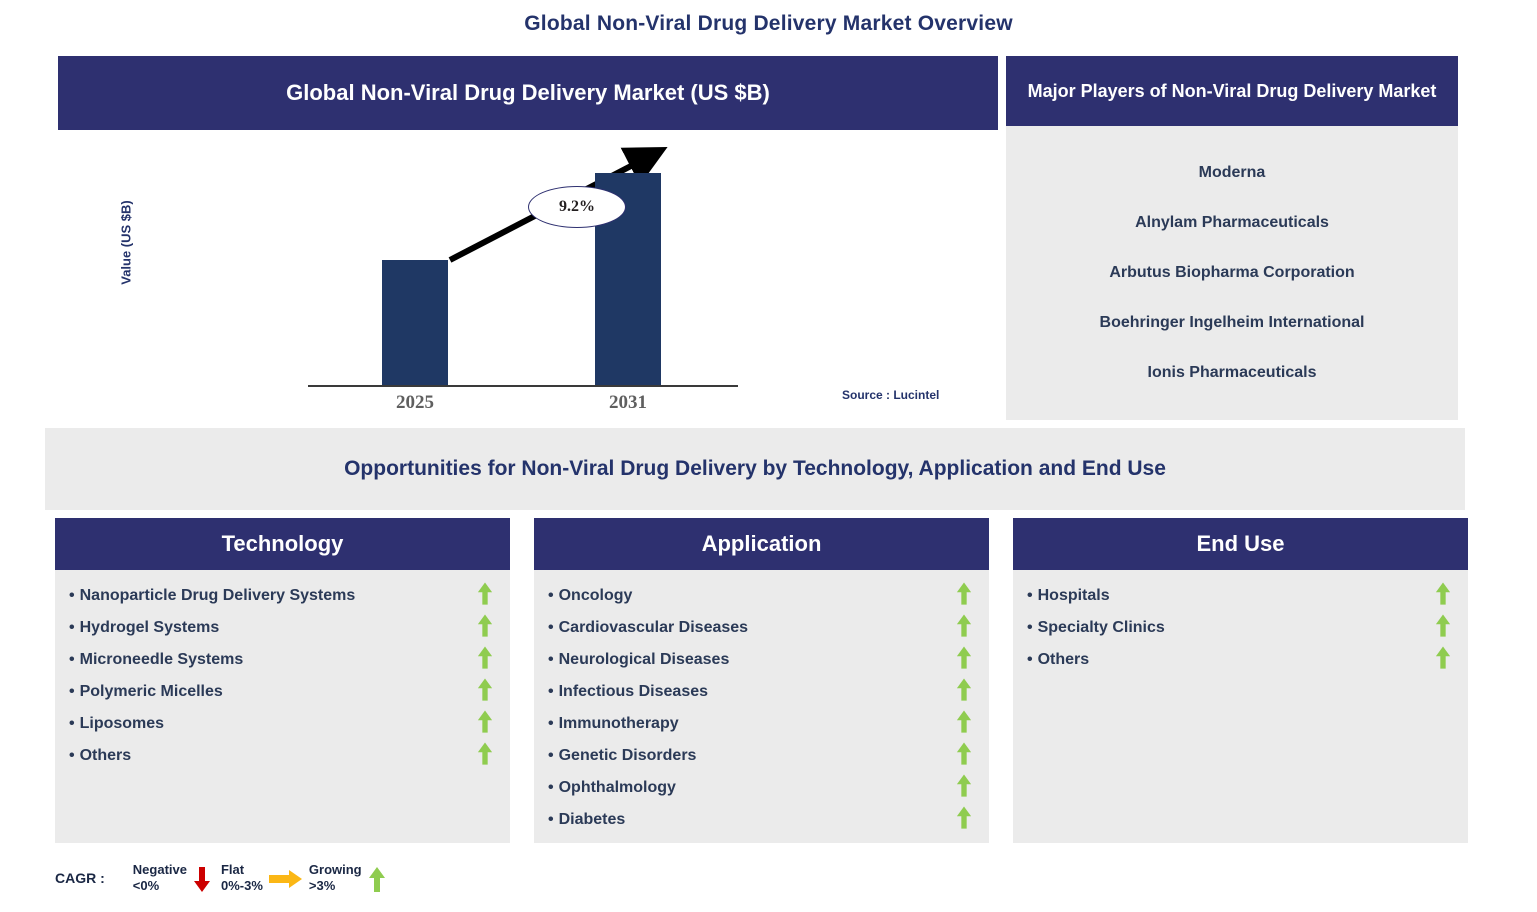 The image size is (1537, 912). I want to click on opportunity-row: • Ophthalmology, so click(761, 788).